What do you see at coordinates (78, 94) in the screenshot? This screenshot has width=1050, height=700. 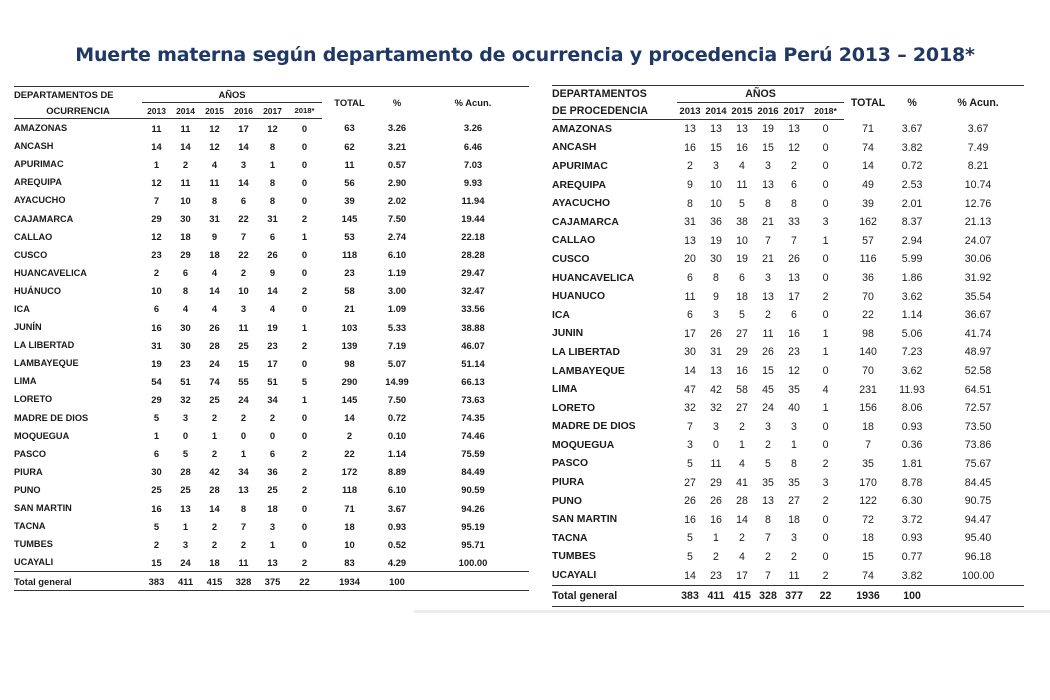 I see `dept-header-line1: DEPARTAMENTOS DE` at bounding box center [78, 94].